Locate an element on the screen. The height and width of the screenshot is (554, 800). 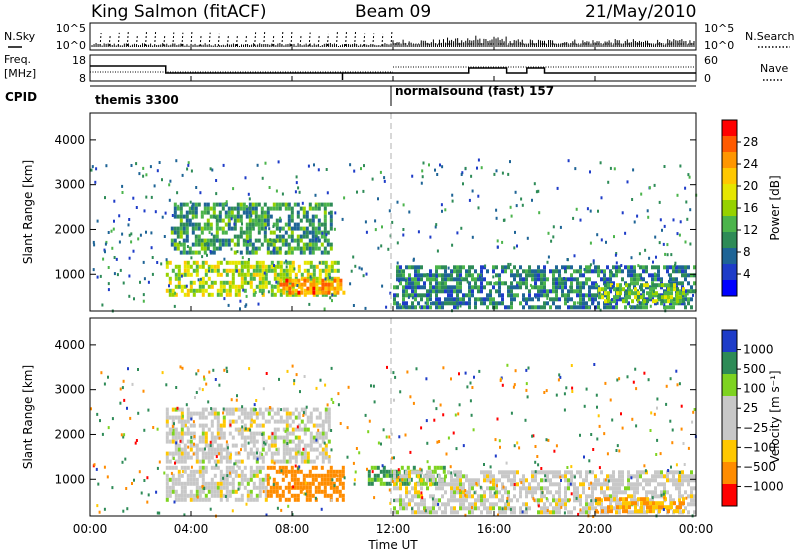
nsearch-mark is located at coordinates (382, 40).